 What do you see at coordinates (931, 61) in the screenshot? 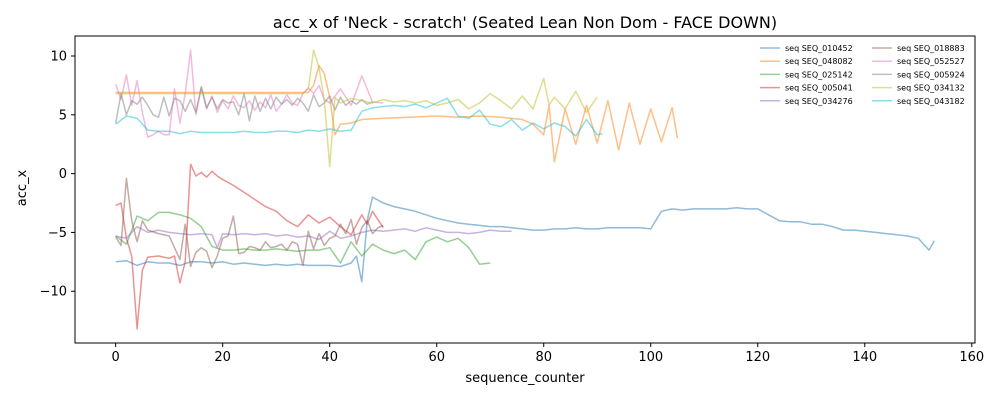
I see `legend-label: seq SEQ_052527` at bounding box center [931, 61].